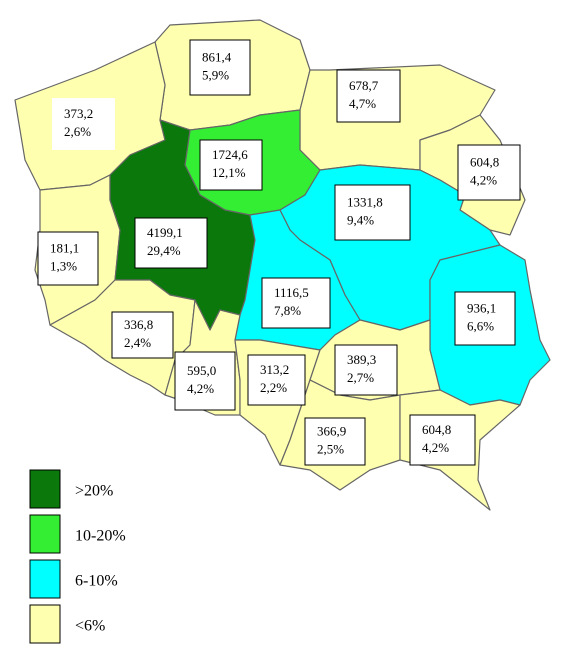  What do you see at coordinates (361, 359) in the screenshot?
I see `region-value: 389,3` at bounding box center [361, 359].